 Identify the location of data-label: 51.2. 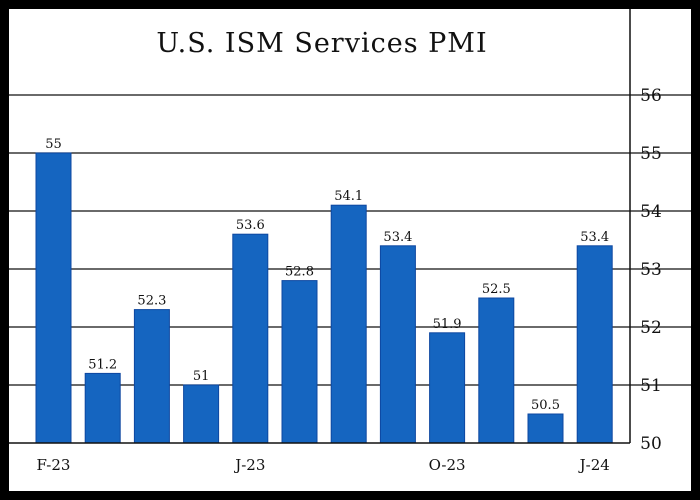
(102, 364).